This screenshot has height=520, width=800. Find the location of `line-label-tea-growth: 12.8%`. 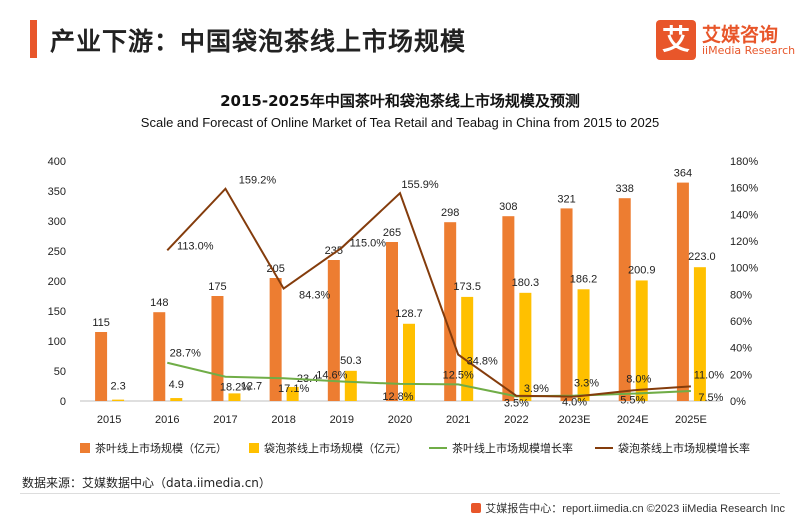

line-label-tea-growth: 12.8% is located at coordinates (397, 397).